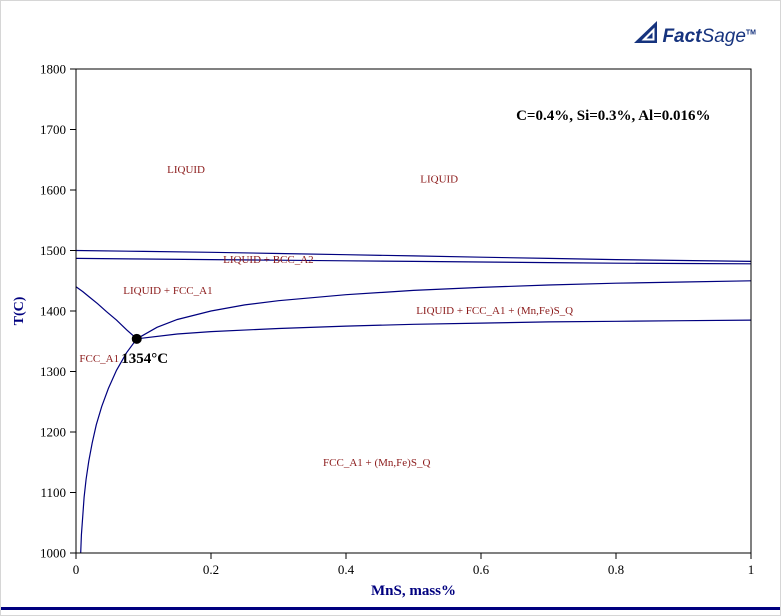  I want to click on logo-trademark: TM, so click(750, 33).